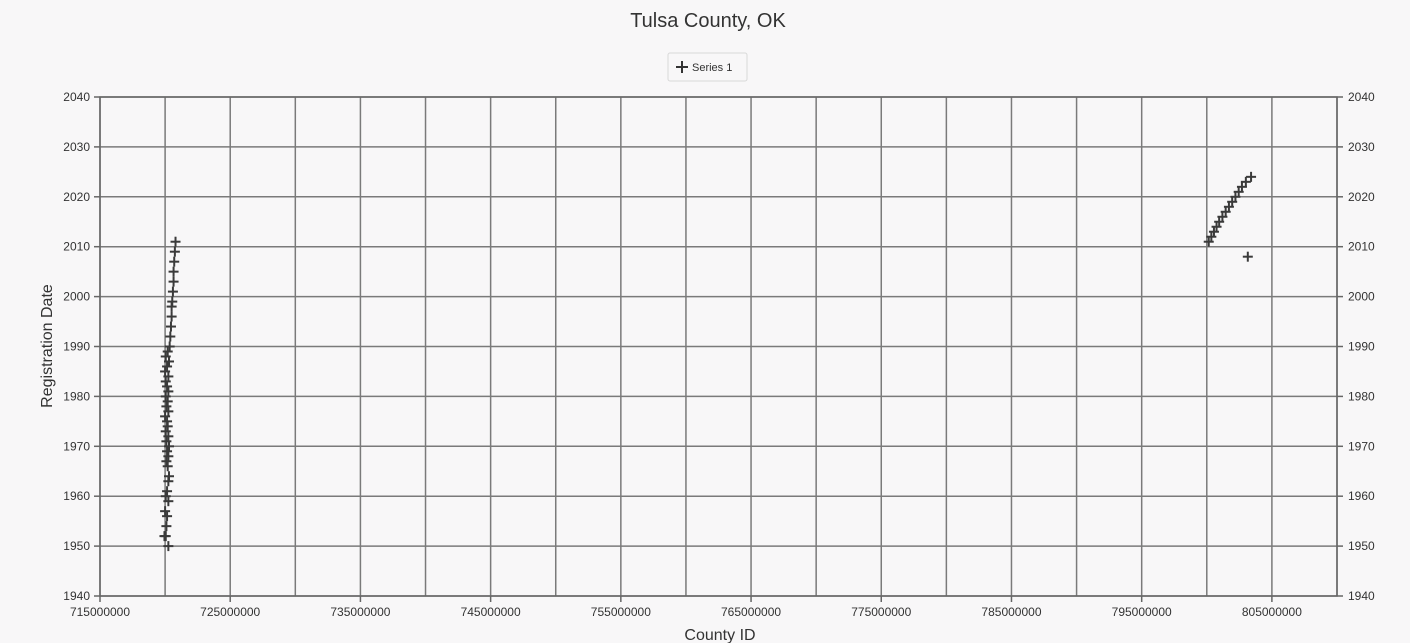 The image size is (1410, 643). What do you see at coordinates (76, 396) in the screenshot?
I see `y-tick-label: 1980` at bounding box center [76, 396].